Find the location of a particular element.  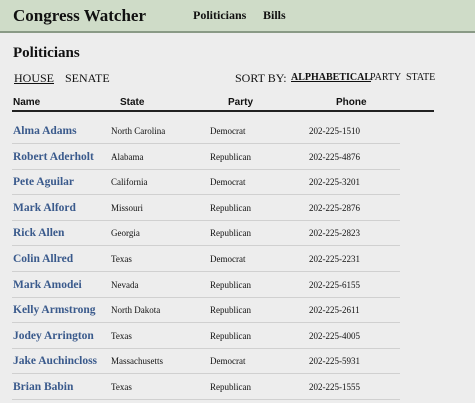

tab-senate: SENATE is located at coordinates (87, 78).